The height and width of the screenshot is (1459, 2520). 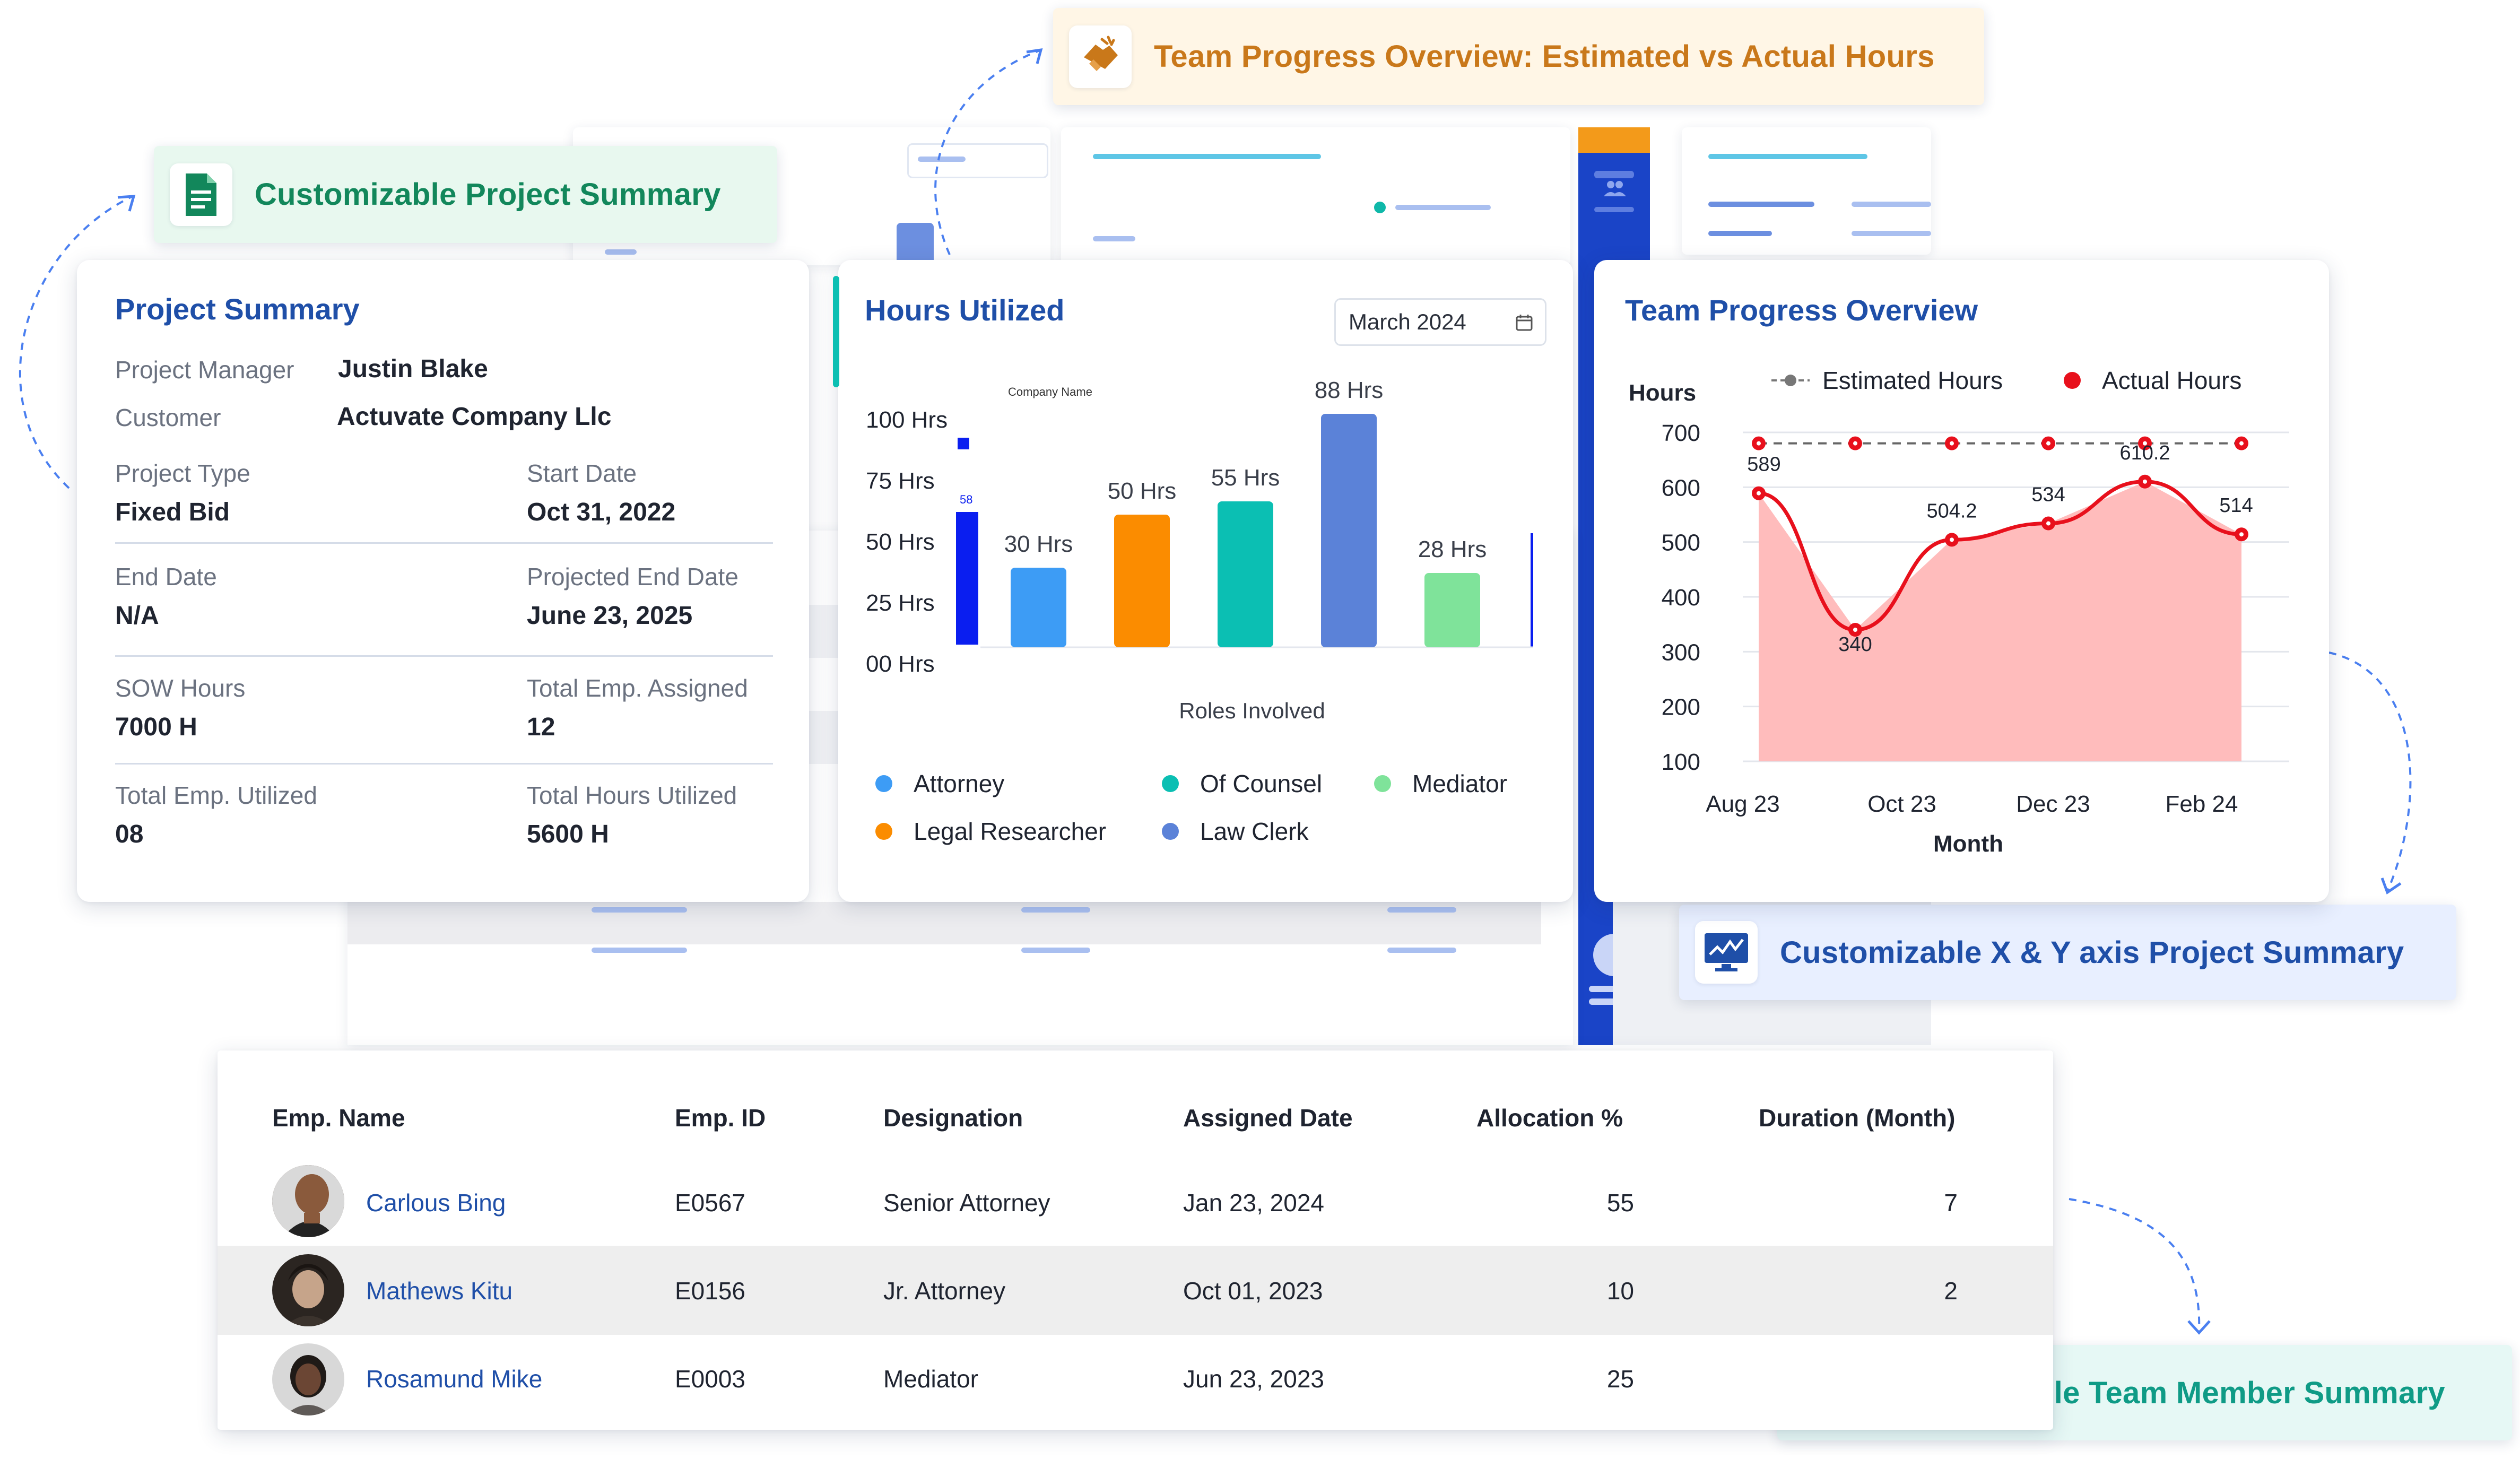 I want to click on col-assigned-date: Assigned Date, so click(x=1268, y=1118).